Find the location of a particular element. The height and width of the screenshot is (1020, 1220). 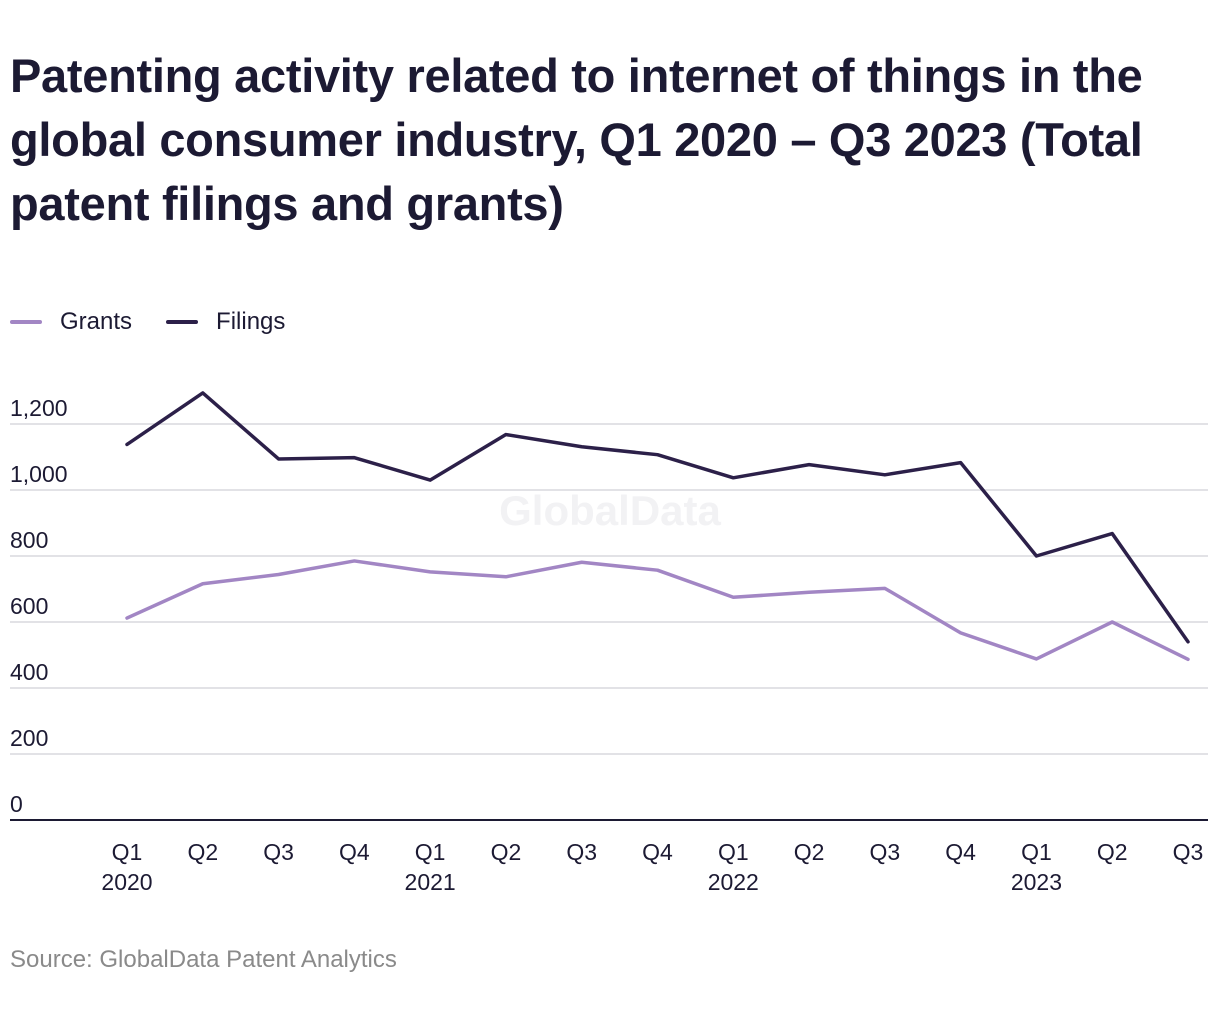

x-tick-year-label: 2020 is located at coordinates (126, 882).